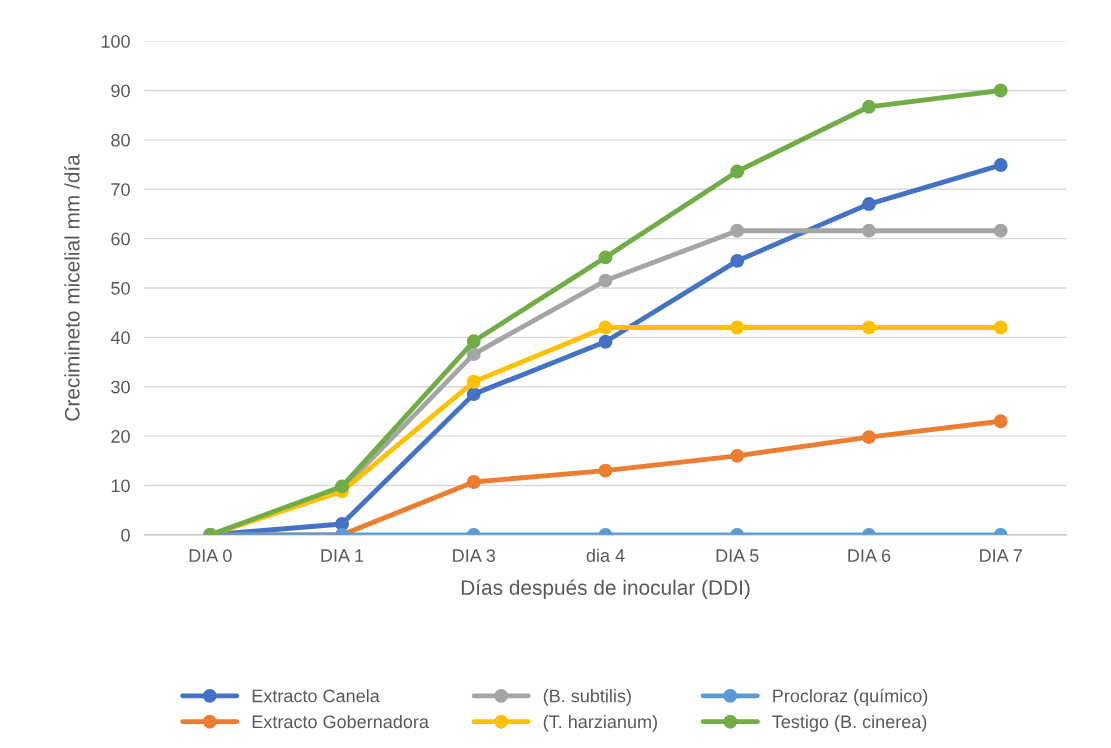 This screenshot has height=748, width=1111. Describe the element at coordinates (605, 555) in the screenshot. I see `x-tick-label: dia 4` at that location.